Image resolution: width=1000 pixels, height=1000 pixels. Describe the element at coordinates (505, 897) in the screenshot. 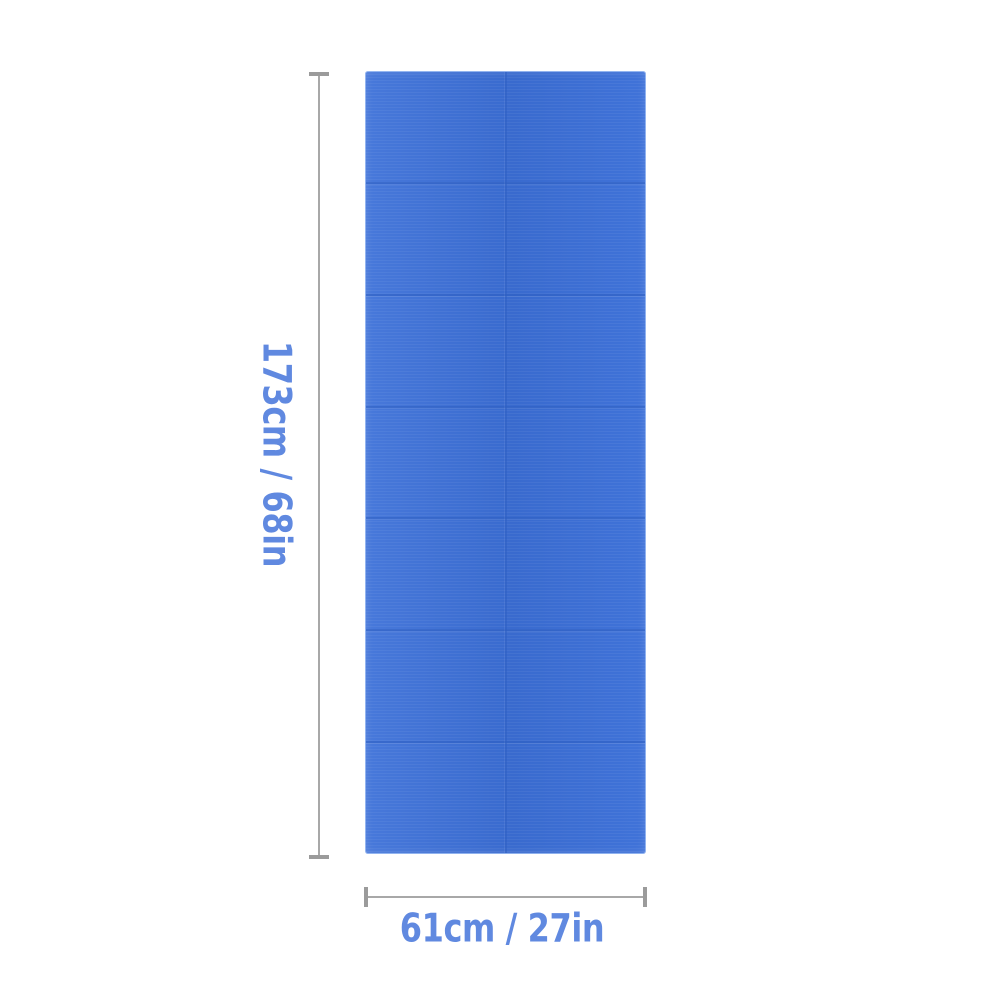

I see `width-dimension-line` at that location.